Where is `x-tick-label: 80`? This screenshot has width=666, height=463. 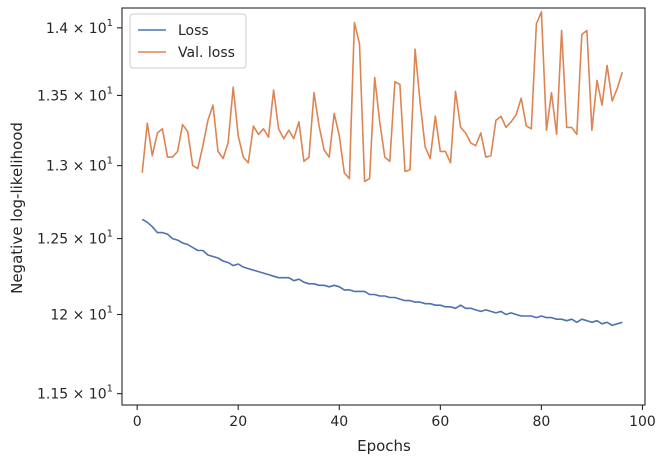
x-tick-label: 80 is located at coordinates (541, 422).